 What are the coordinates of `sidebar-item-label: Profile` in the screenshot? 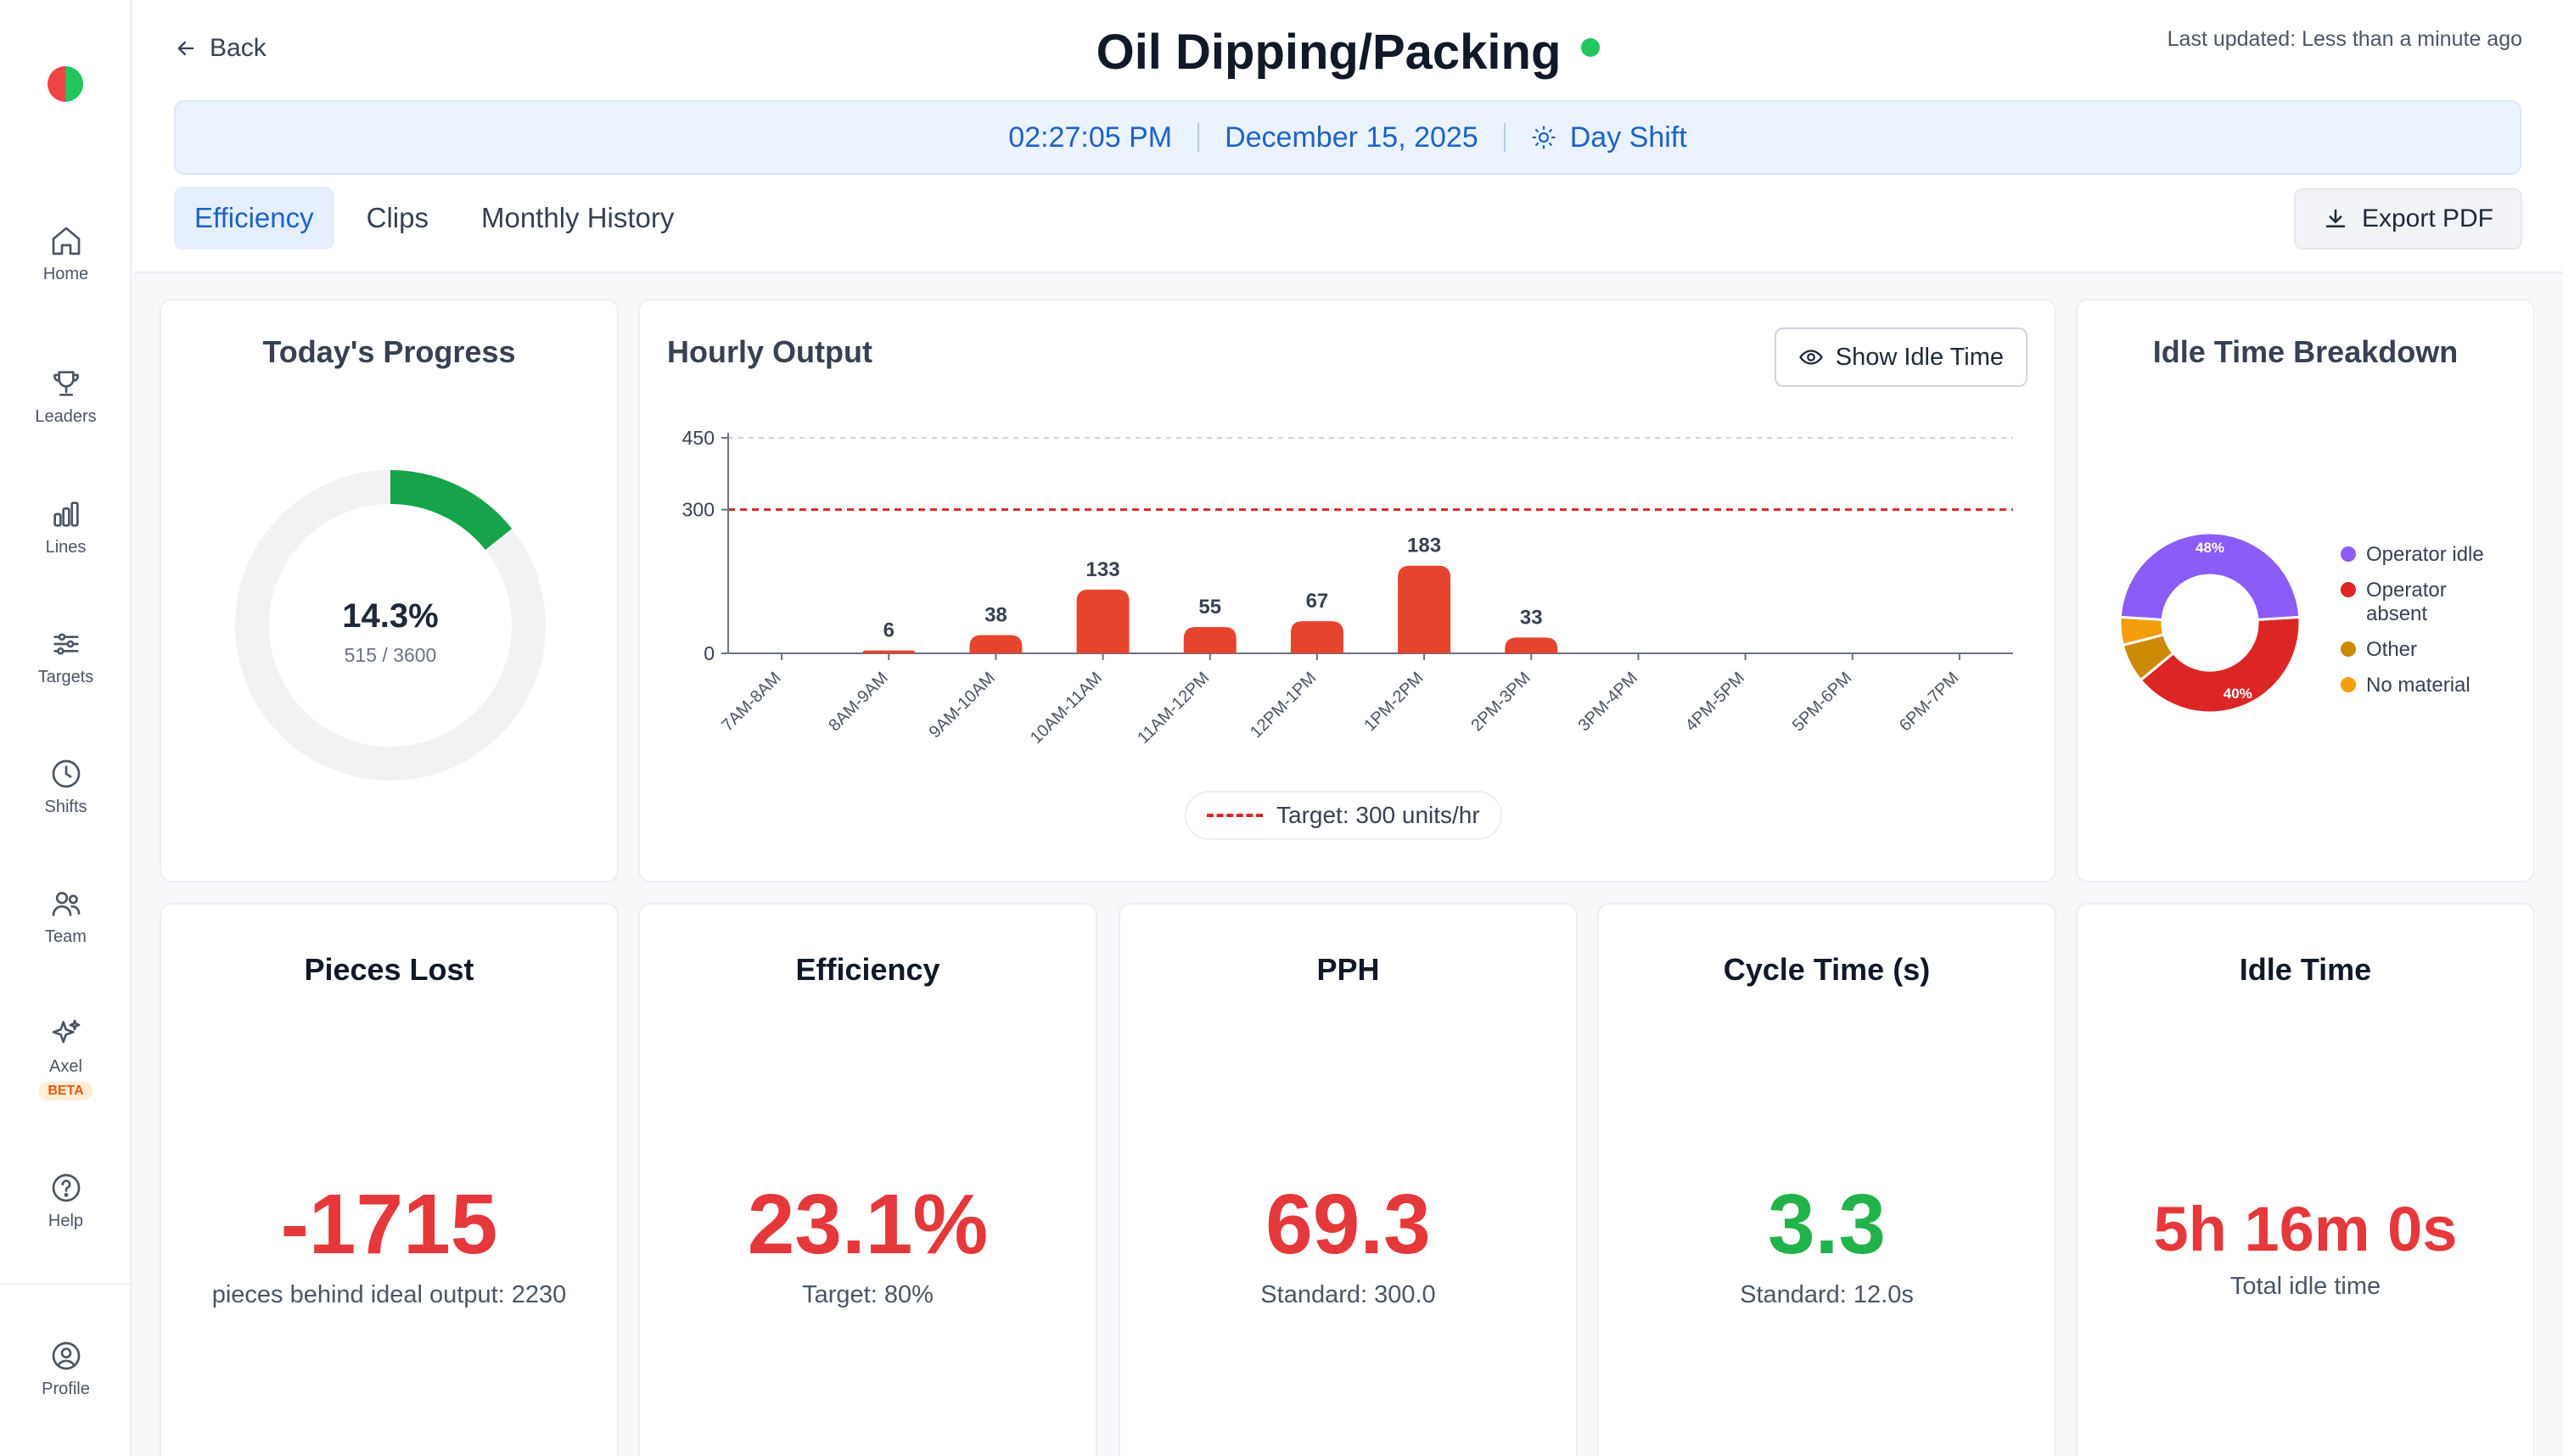 It's located at (66, 1389).